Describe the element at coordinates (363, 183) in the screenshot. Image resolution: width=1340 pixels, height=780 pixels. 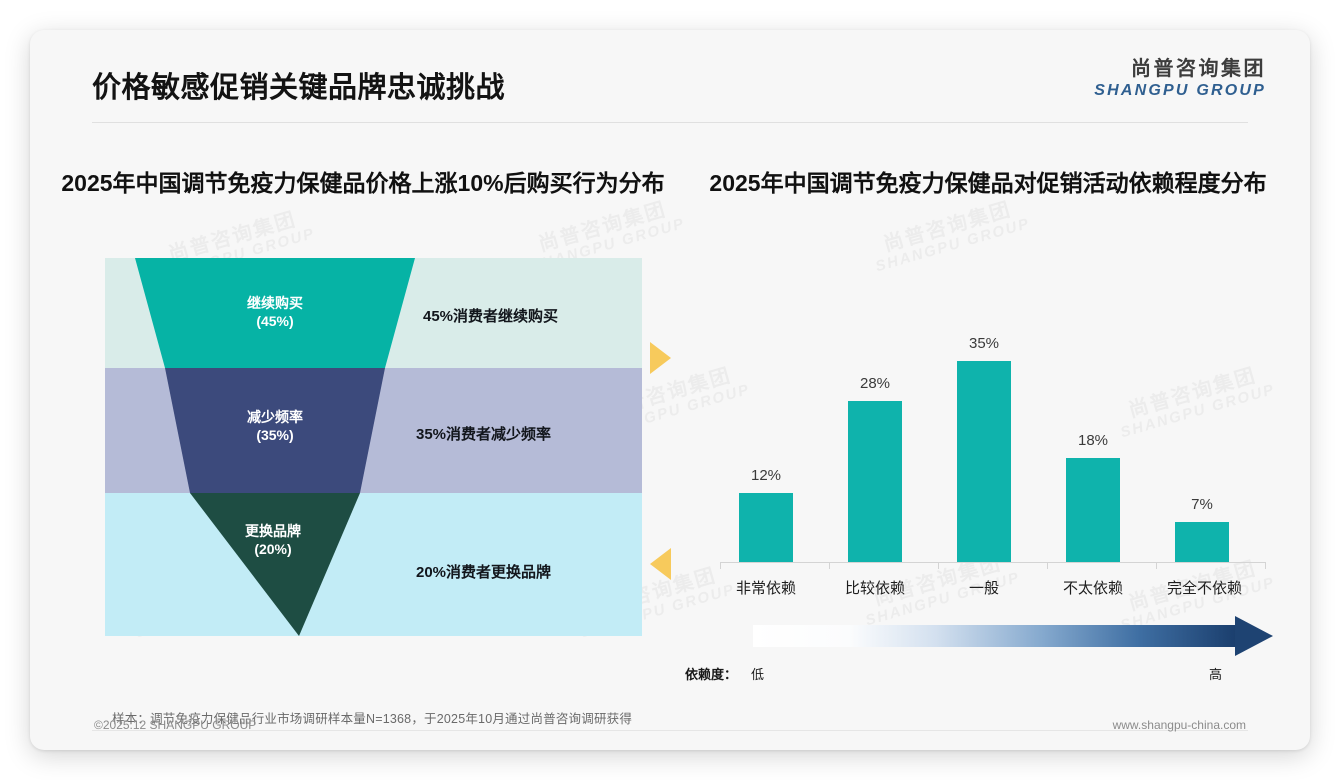
I see `left-chart-title: 2025年中国调节免疫力保健品价格上涨10%后购买行为分布` at that location.